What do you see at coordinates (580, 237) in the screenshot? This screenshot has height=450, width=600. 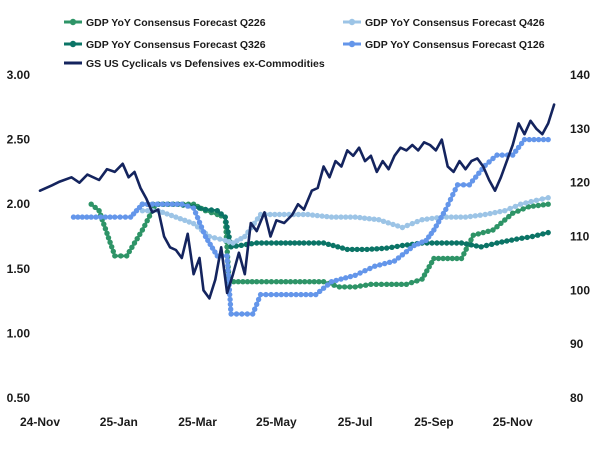 I see `right-axis-tick-label: 110` at bounding box center [580, 237].